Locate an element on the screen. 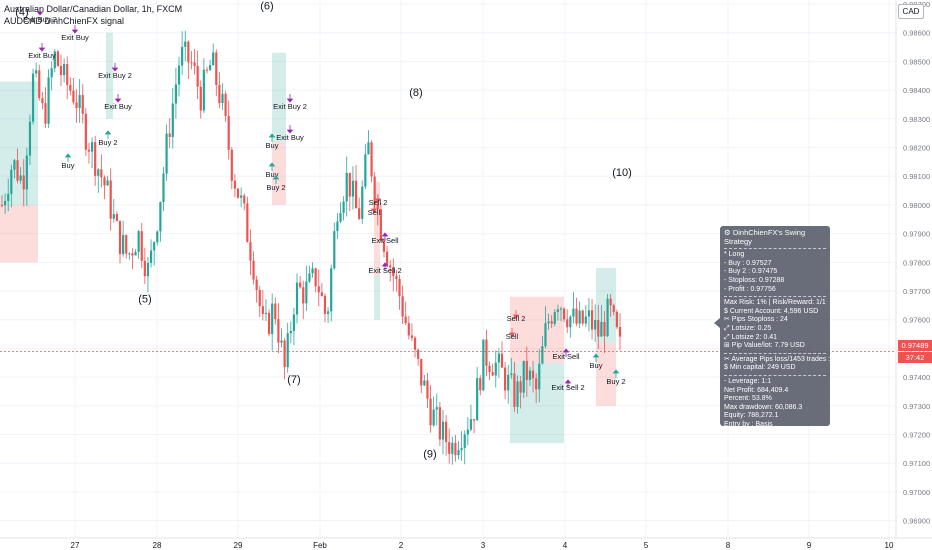  wave-label: (10) is located at coordinates (622, 173).